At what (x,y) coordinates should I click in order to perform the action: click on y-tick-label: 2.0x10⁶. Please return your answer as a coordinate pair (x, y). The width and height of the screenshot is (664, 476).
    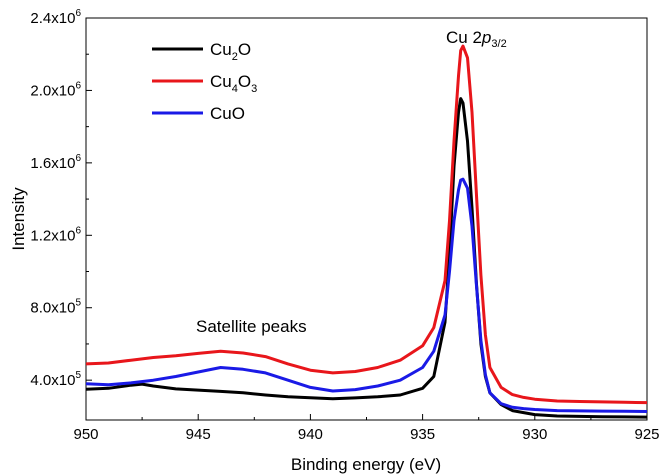
    Looking at the image, I should click on (55, 89).